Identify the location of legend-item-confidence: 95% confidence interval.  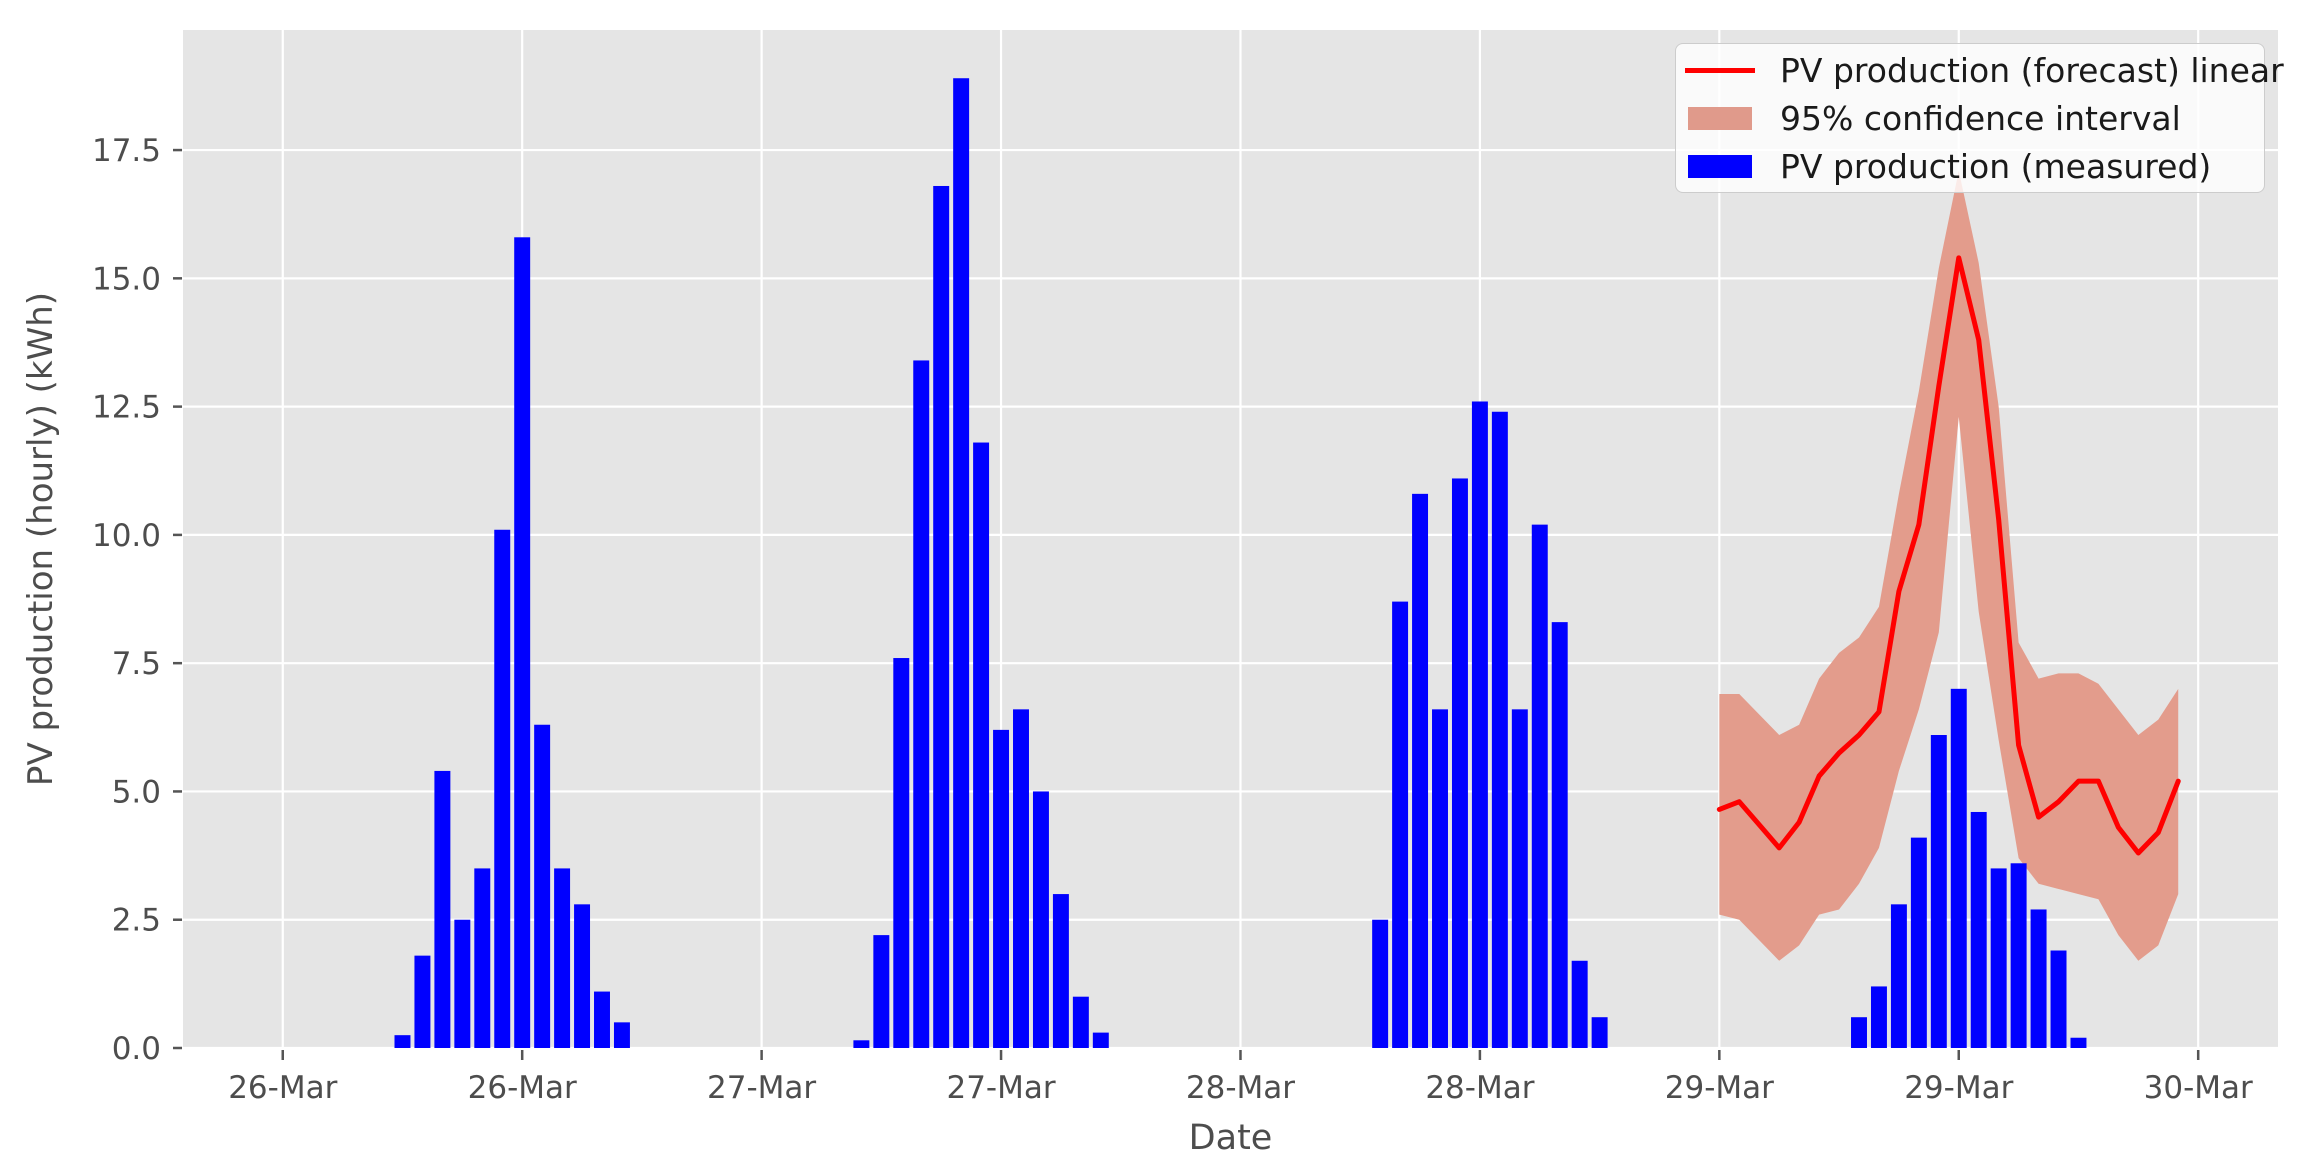
(1974, 118).